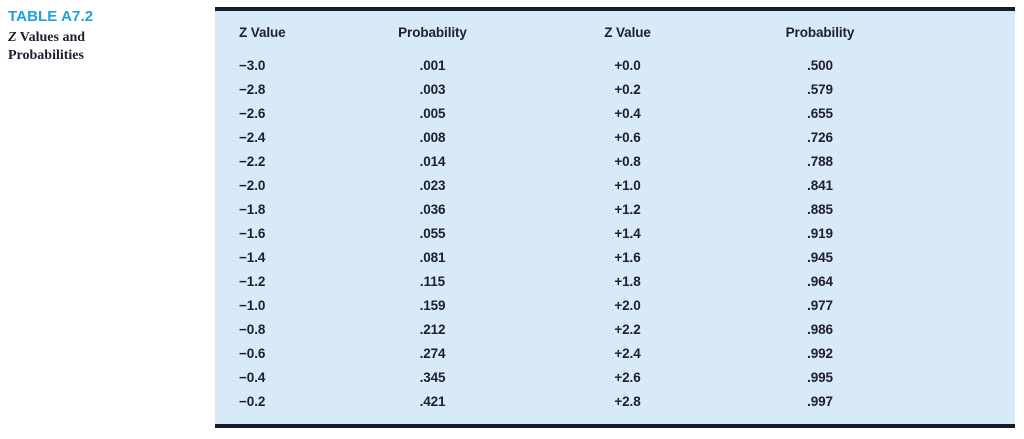  I want to click on table-row: −2.0 .023 +1.0 .841, so click(565, 186).